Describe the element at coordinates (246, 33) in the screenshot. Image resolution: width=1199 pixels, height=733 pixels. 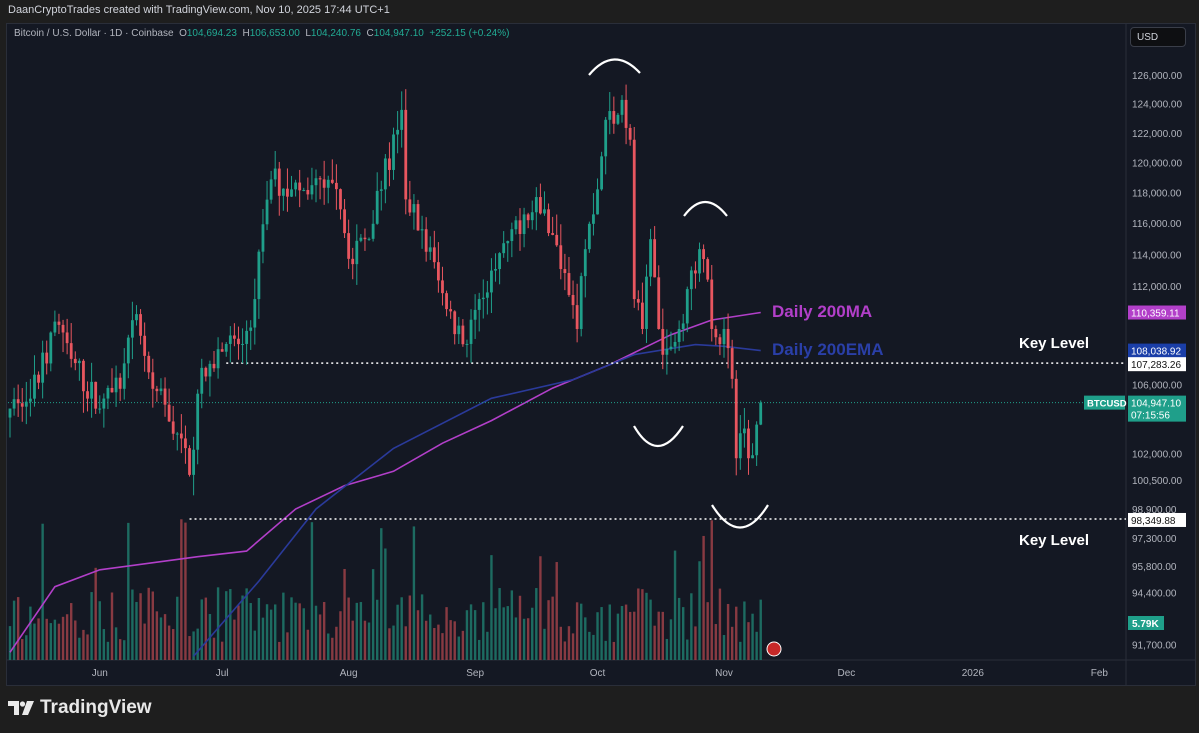
I see `high-label: H` at that location.